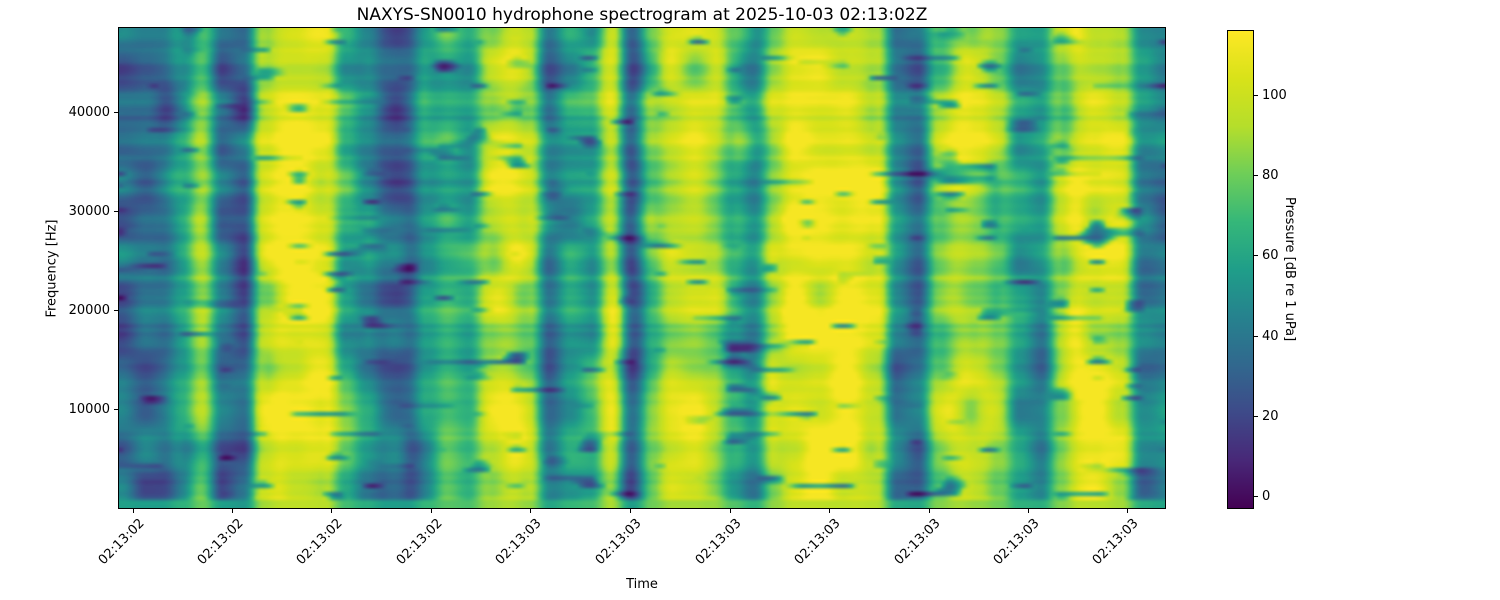 The height and width of the screenshot is (600, 1500). I want to click on y-tick-label: 30000, so click(89, 212).